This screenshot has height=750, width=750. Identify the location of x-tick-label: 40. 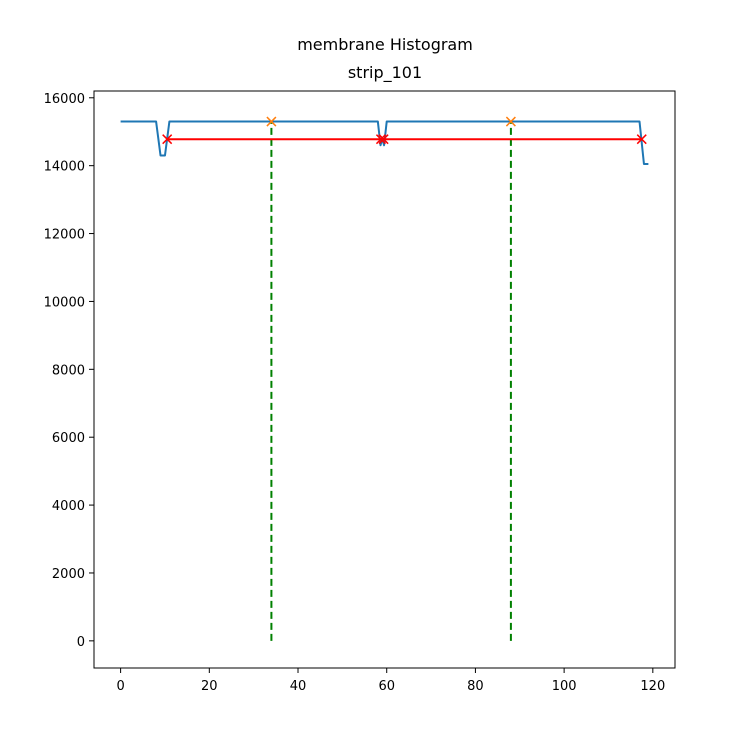
(298, 686).